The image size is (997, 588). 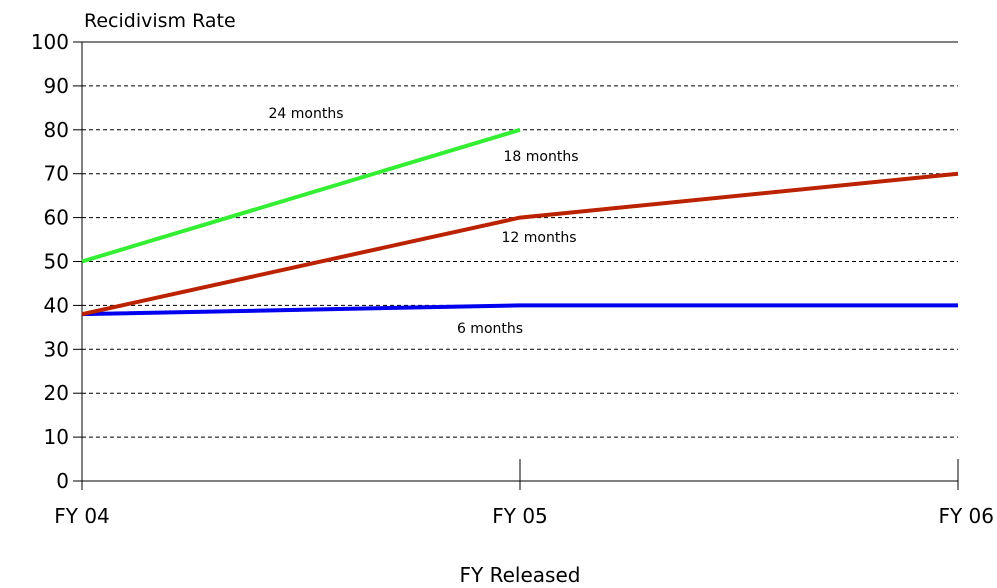 What do you see at coordinates (56, 437) in the screenshot?
I see `y-tick-label: 10` at bounding box center [56, 437].